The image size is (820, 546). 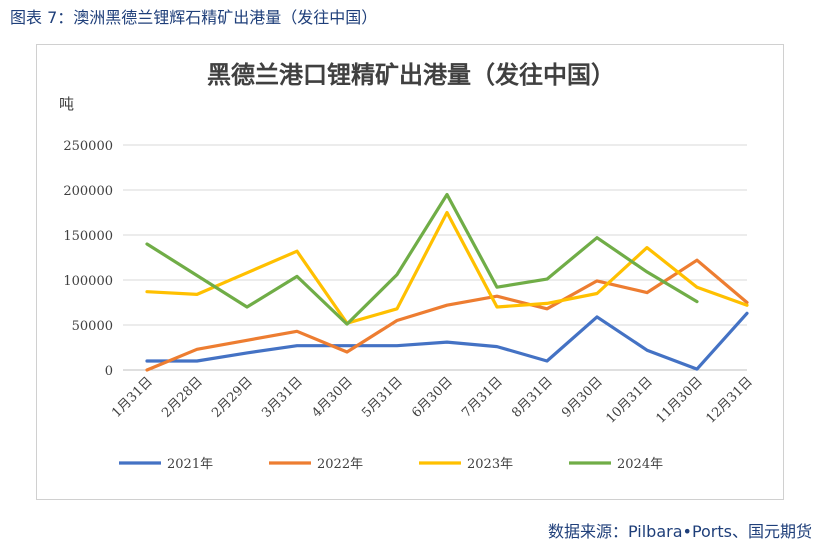 I want to click on x-tick-label: 9月30日, so click(x=582, y=397).